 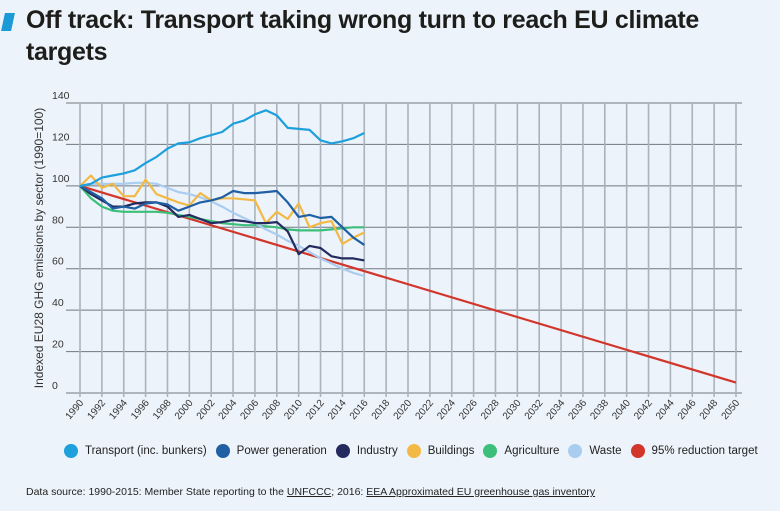 What do you see at coordinates (58, 345) in the screenshot?
I see `y-tick-label: 20` at bounding box center [58, 345].